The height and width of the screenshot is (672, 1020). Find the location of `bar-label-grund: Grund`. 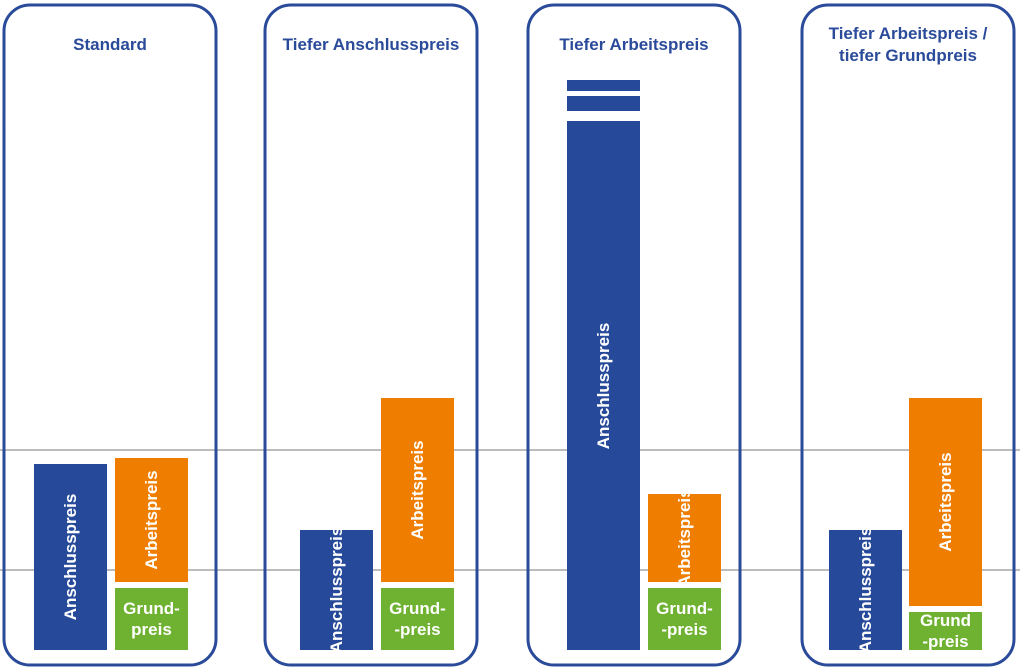

bar-label-grund: Grund is located at coordinates (945, 620).